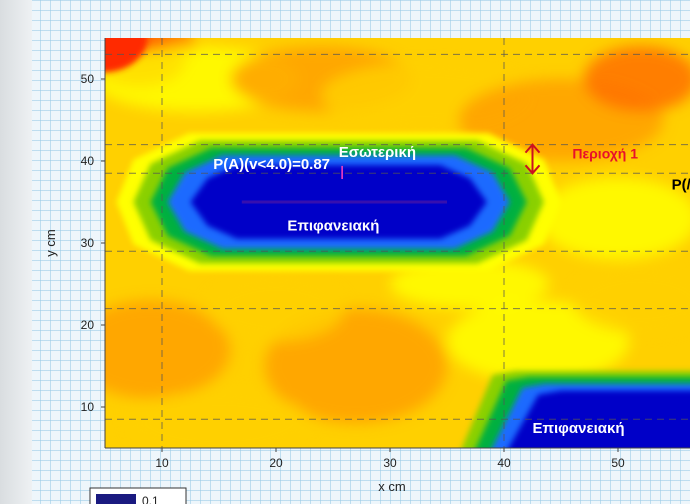 The height and width of the screenshot is (504, 690). Describe the element at coordinates (391, 486) in the screenshot. I see `x-axis-label: x cm` at that location.